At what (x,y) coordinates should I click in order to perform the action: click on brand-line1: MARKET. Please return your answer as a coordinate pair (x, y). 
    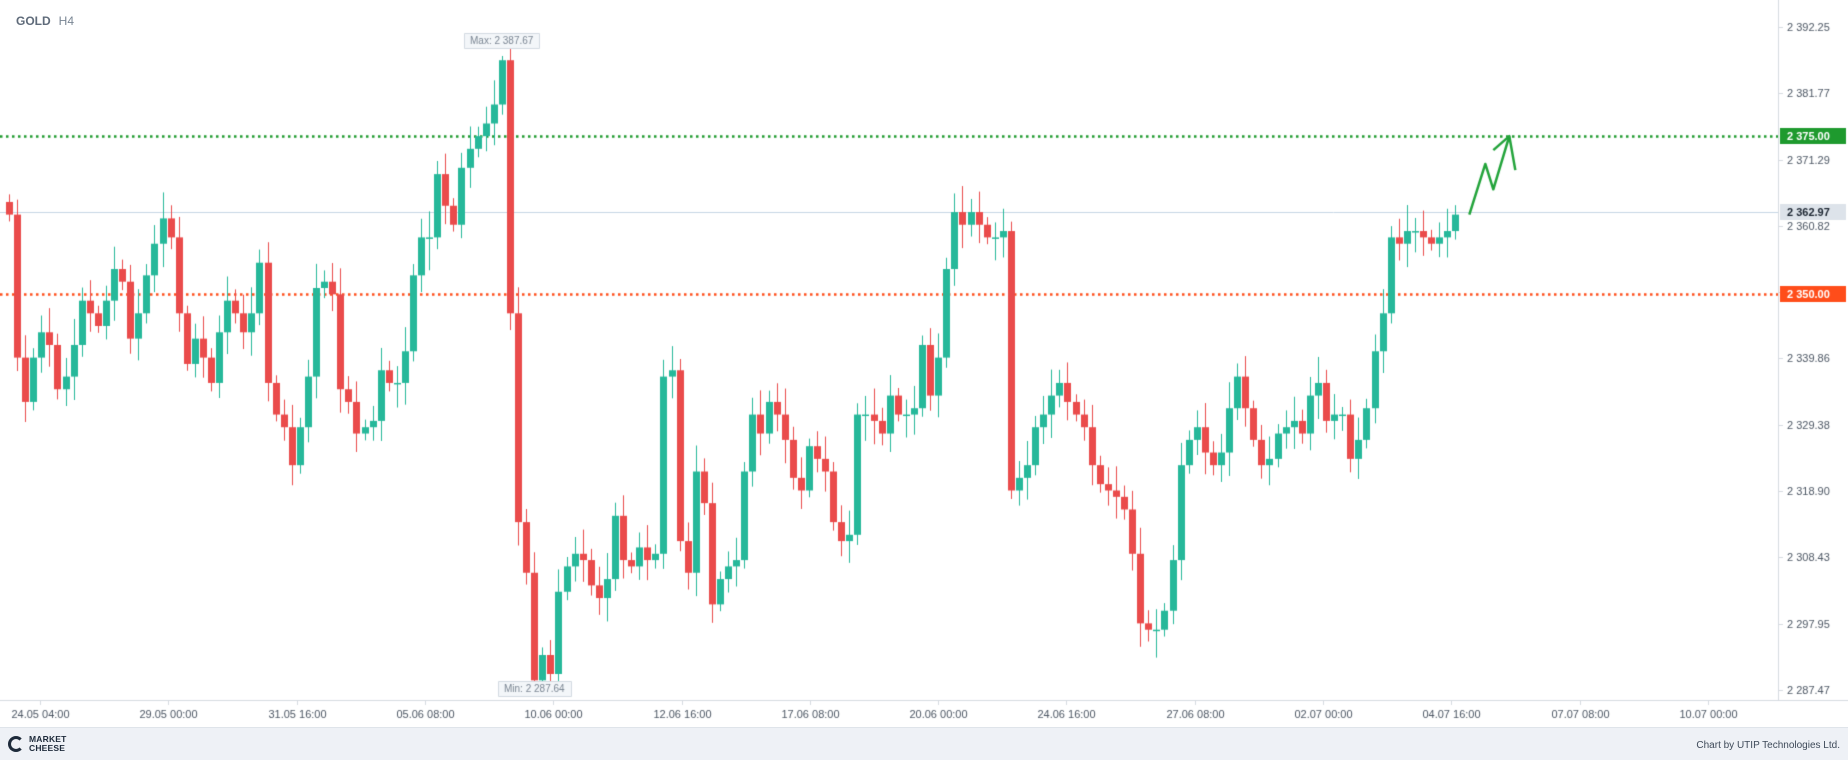
    Looking at the image, I should click on (48, 739).